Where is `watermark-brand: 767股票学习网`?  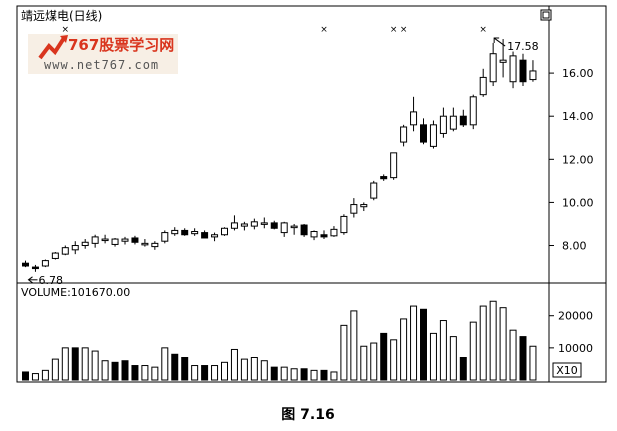
watermark-brand: 767股票学习网 is located at coordinates (121, 45).